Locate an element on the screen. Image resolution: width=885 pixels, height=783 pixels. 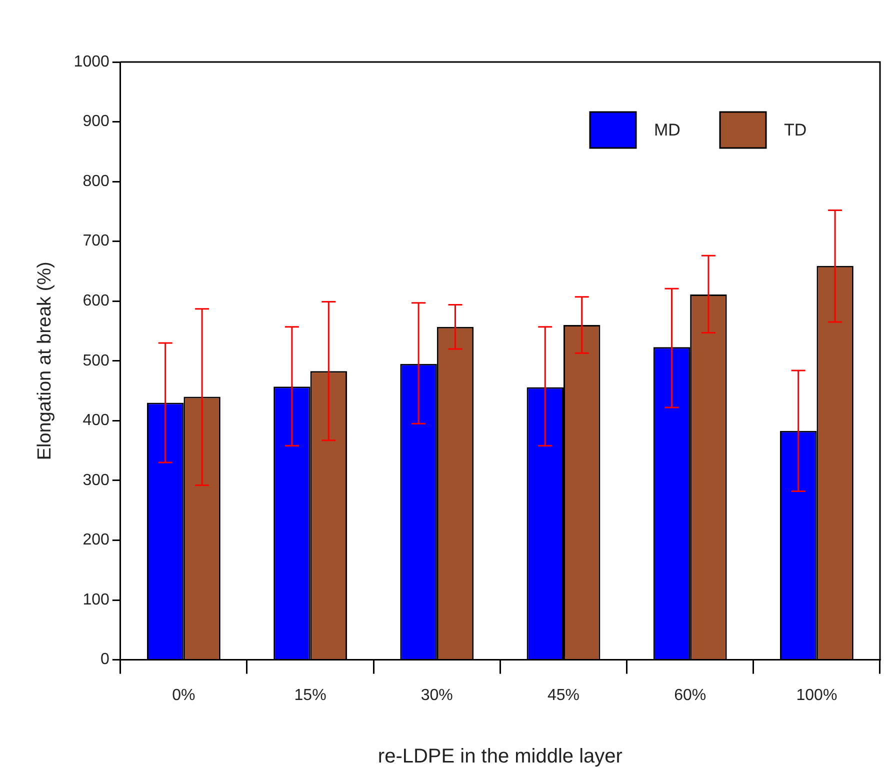
y-tick-label: 900 is located at coordinates (96, 121).